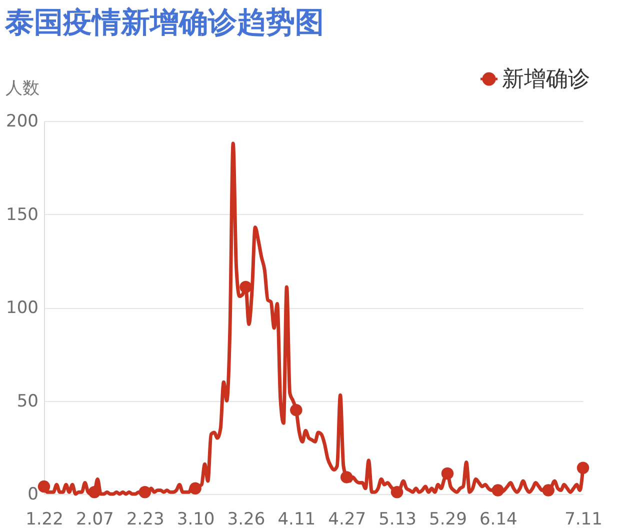 The width and height of the screenshot is (618, 532). What do you see at coordinates (22, 214) in the screenshot?
I see `y-tick-label: 150` at bounding box center [22, 214].